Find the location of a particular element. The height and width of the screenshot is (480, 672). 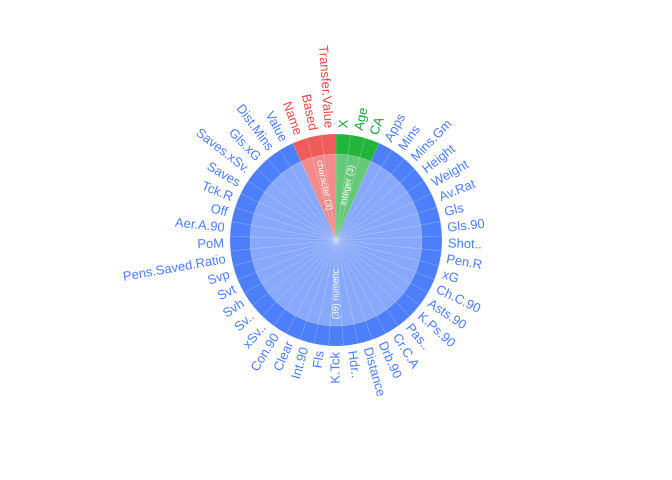

column-ring is located at coordinates (336, 240).